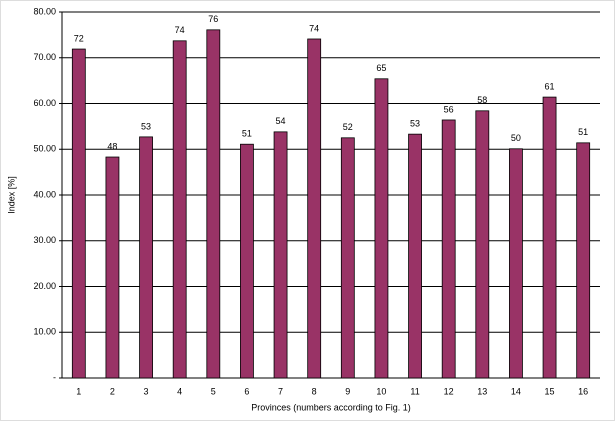 The height and width of the screenshot is (421, 615). I want to click on value-label: 48, so click(112, 146).